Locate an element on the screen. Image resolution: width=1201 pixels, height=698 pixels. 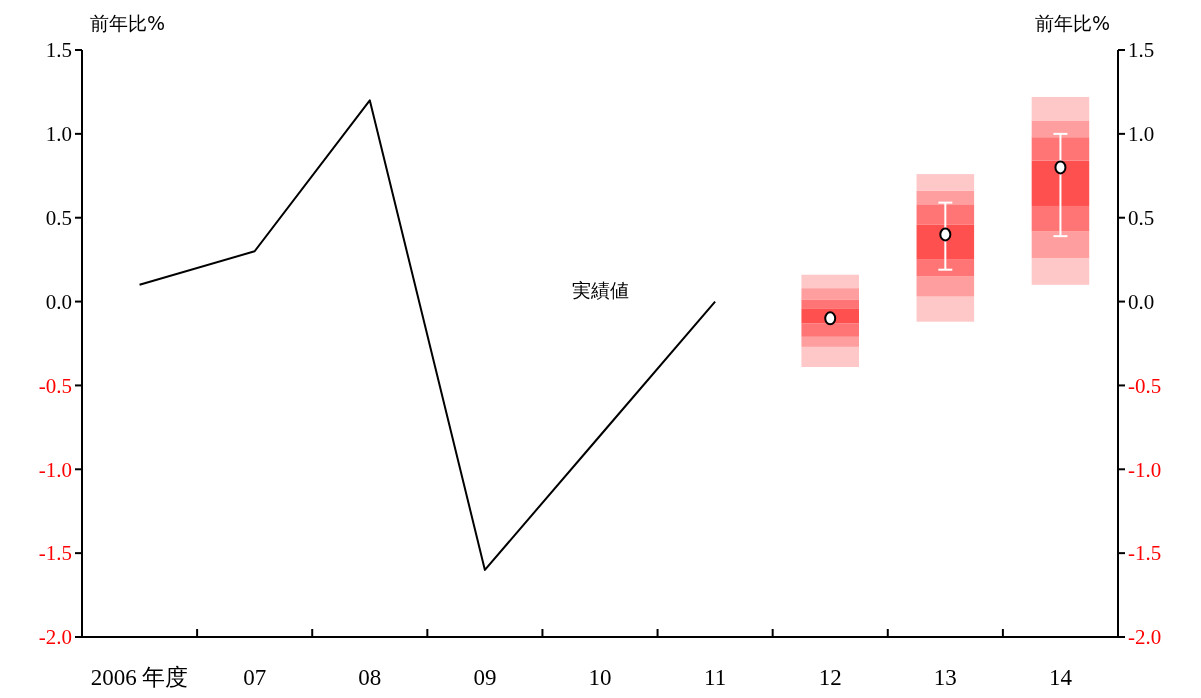
y-axis-title: 前年比% is located at coordinates (128, 23).